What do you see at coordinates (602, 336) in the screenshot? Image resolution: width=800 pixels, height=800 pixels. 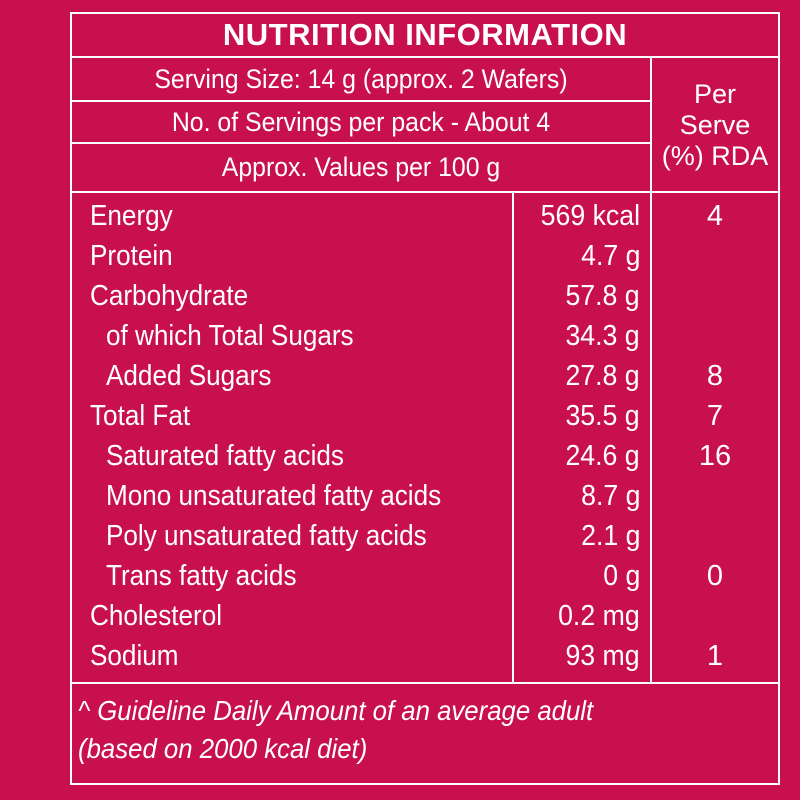 I see `nutrient-value: 34.3 g` at bounding box center [602, 336].